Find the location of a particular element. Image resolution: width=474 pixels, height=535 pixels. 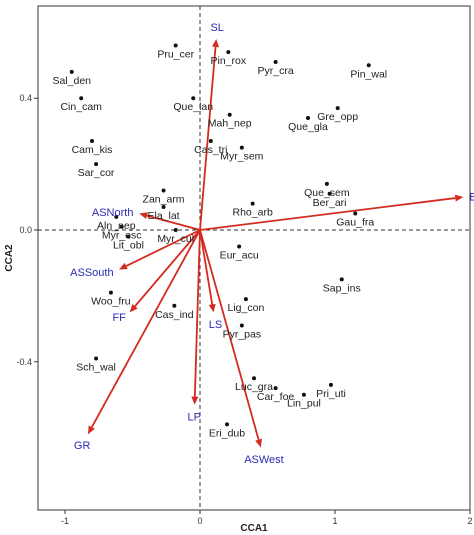

species-label-sal_den: Sal_den is located at coordinates (71, 81).